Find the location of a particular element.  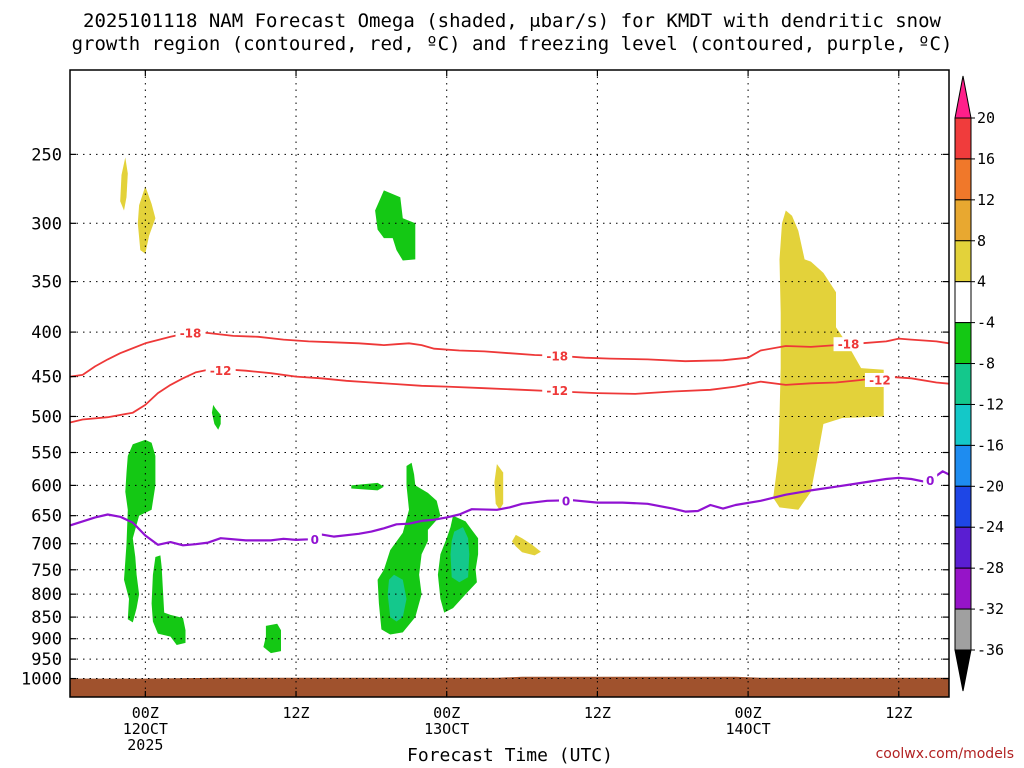

contour-line is located at coordinates (509, 508).